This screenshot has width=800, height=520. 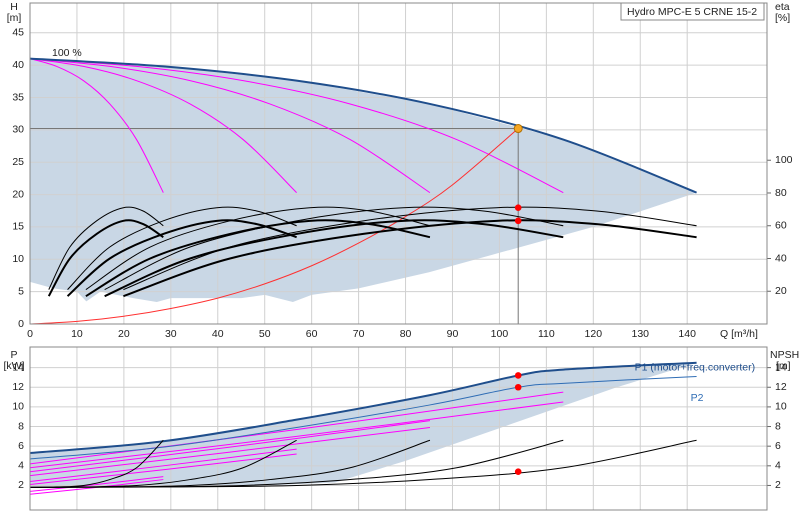 I want to click on y2-tick-label: 2, so click(x=778, y=485).